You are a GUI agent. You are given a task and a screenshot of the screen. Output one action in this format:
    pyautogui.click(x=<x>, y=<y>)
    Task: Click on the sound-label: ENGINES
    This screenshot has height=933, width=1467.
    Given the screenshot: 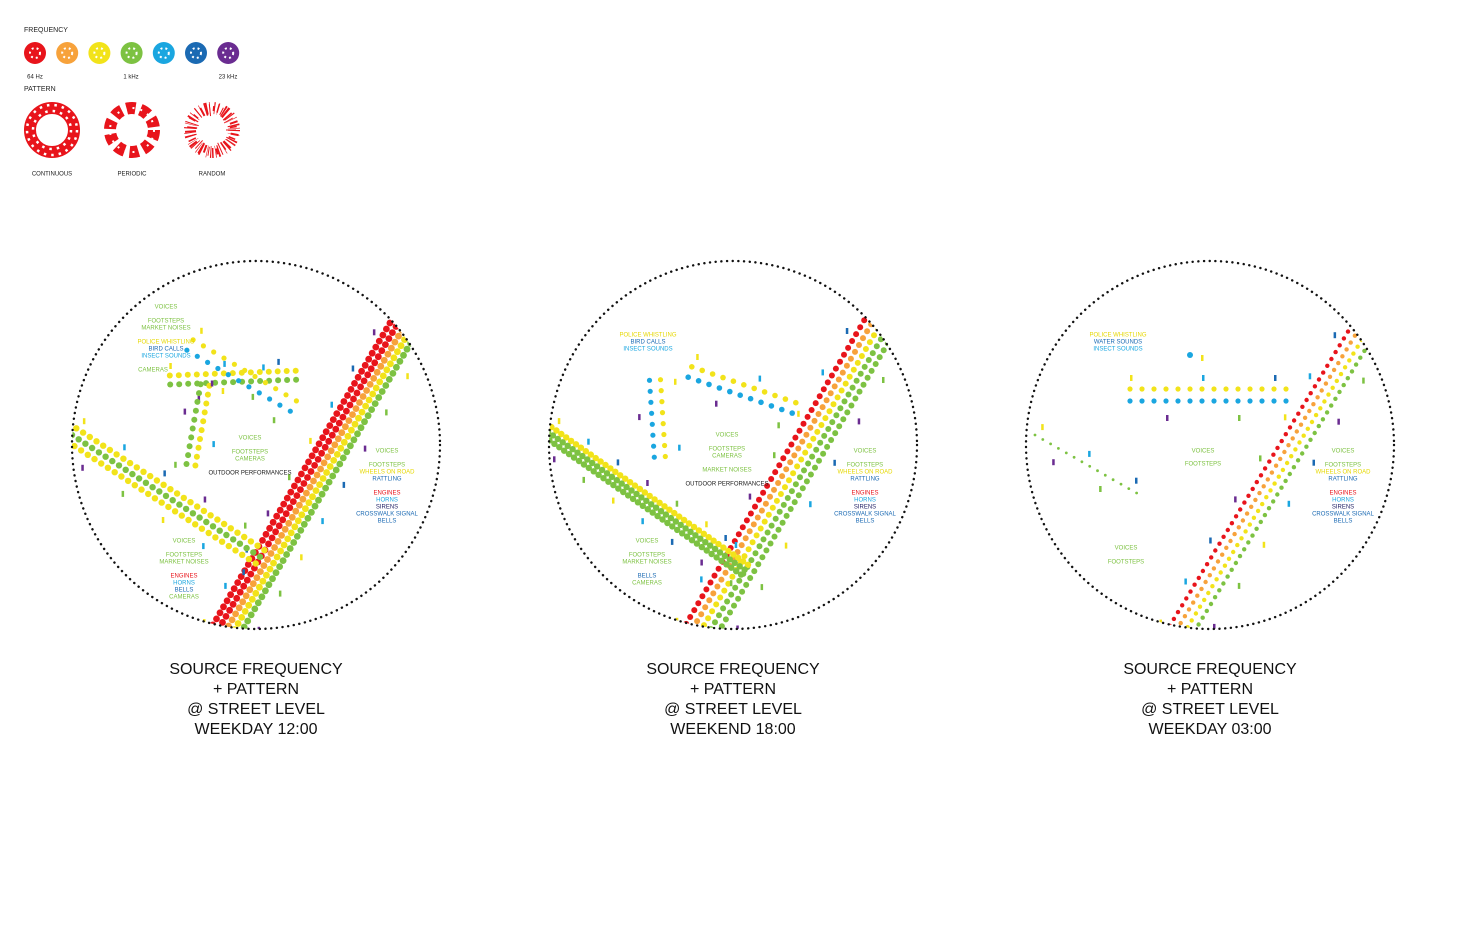 What is the action you would take?
    pyautogui.click(x=864, y=494)
    